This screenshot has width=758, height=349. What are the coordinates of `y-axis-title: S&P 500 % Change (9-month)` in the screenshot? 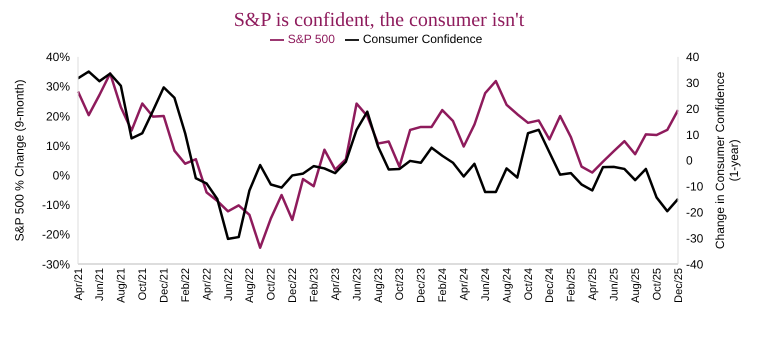 It's located at (19, 160).